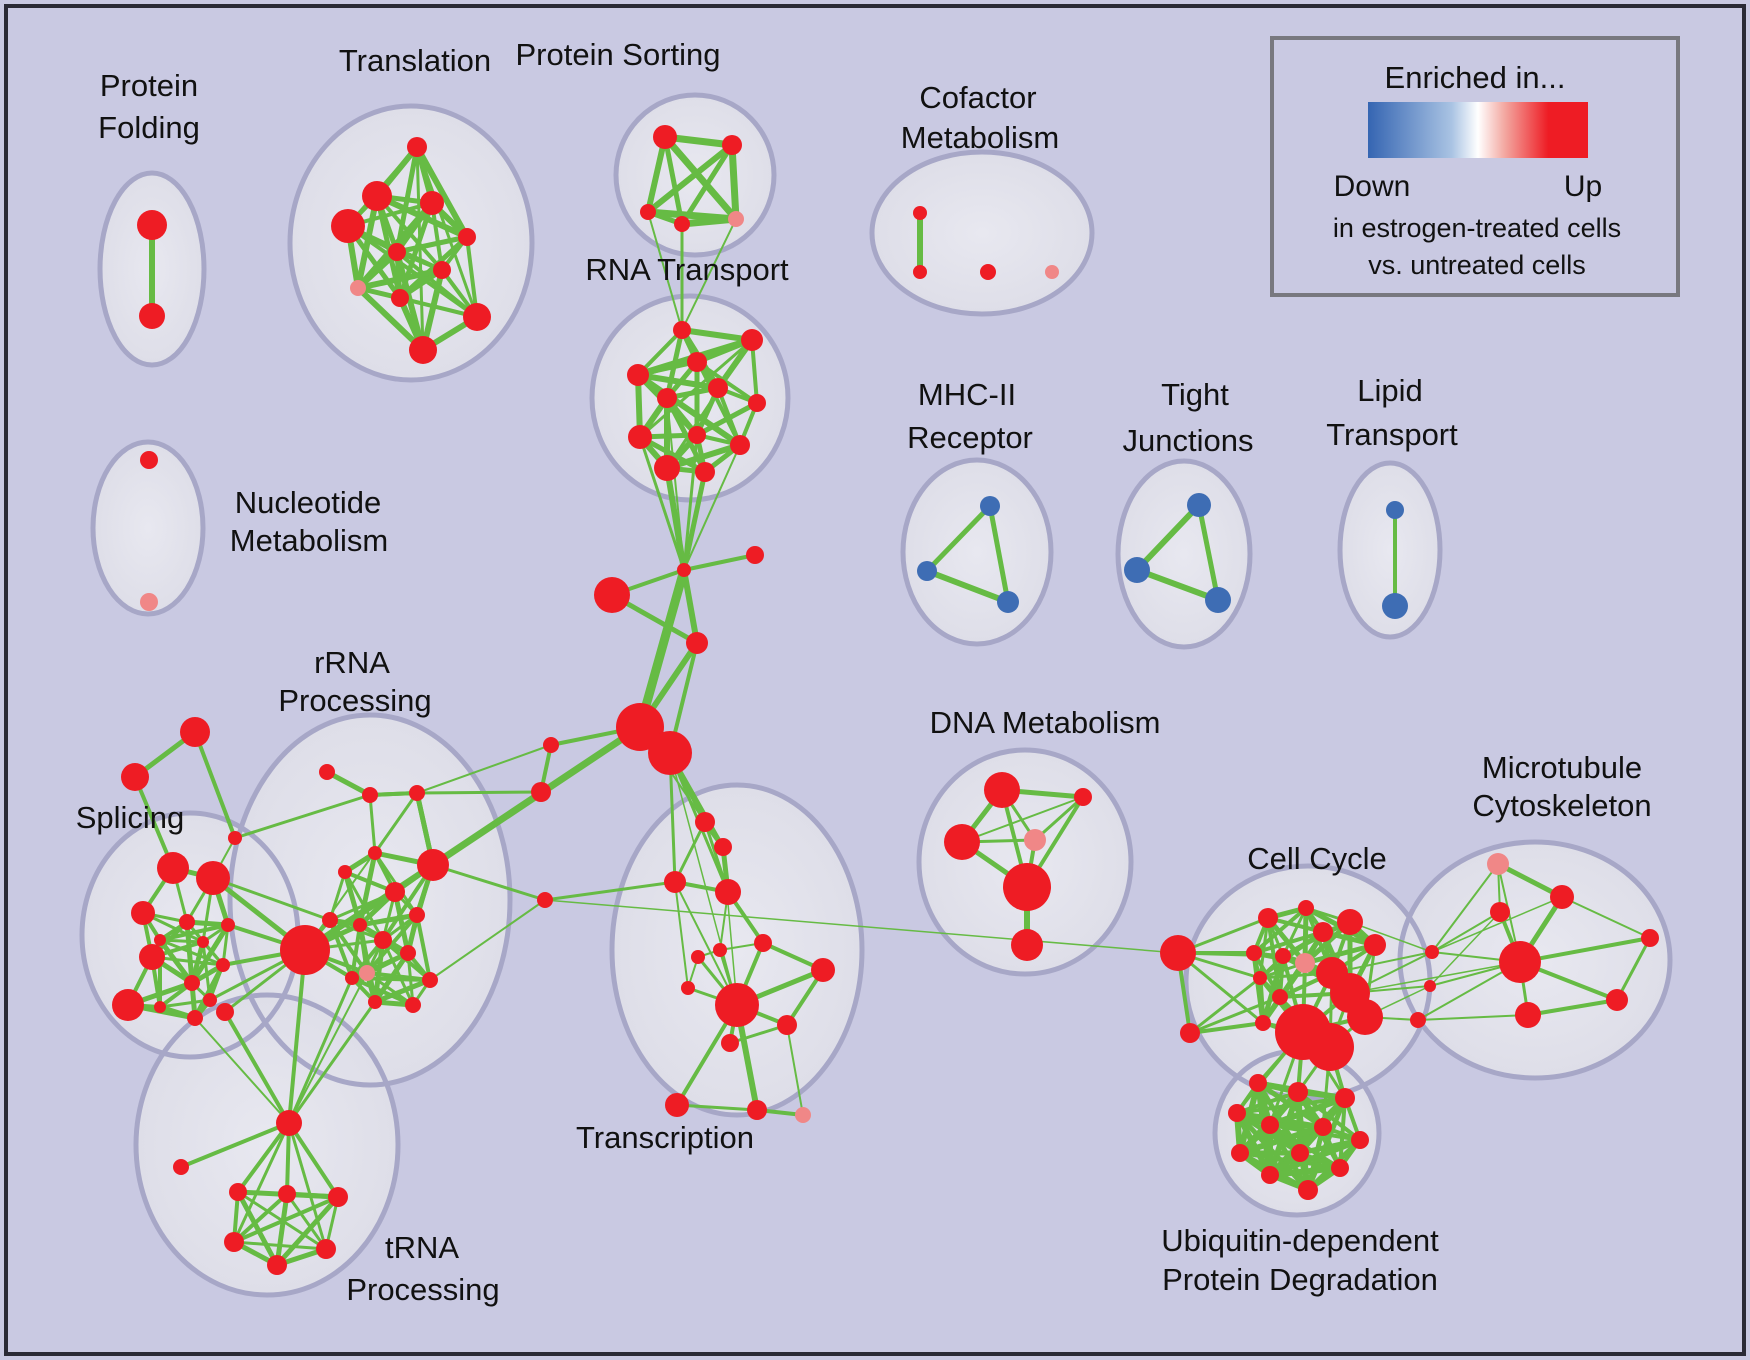  What do you see at coordinates (1390, 550) in the screenshot?
I see `cluster-ellipse-border-lt` at bounding box center [1390, 550].